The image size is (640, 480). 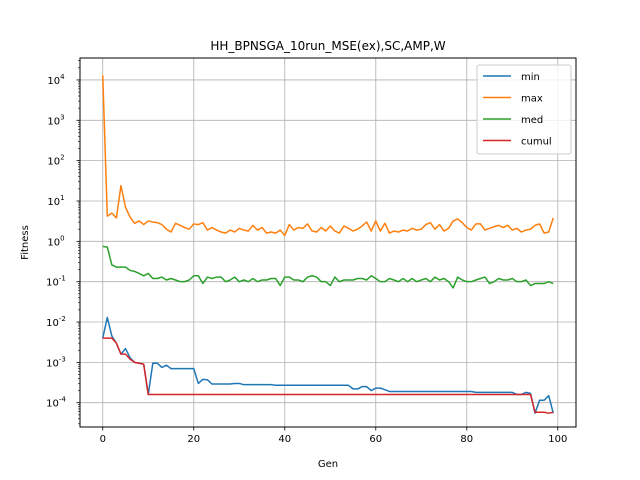 I want to click on x-tick-label: 40, so click(x=284, y=439).